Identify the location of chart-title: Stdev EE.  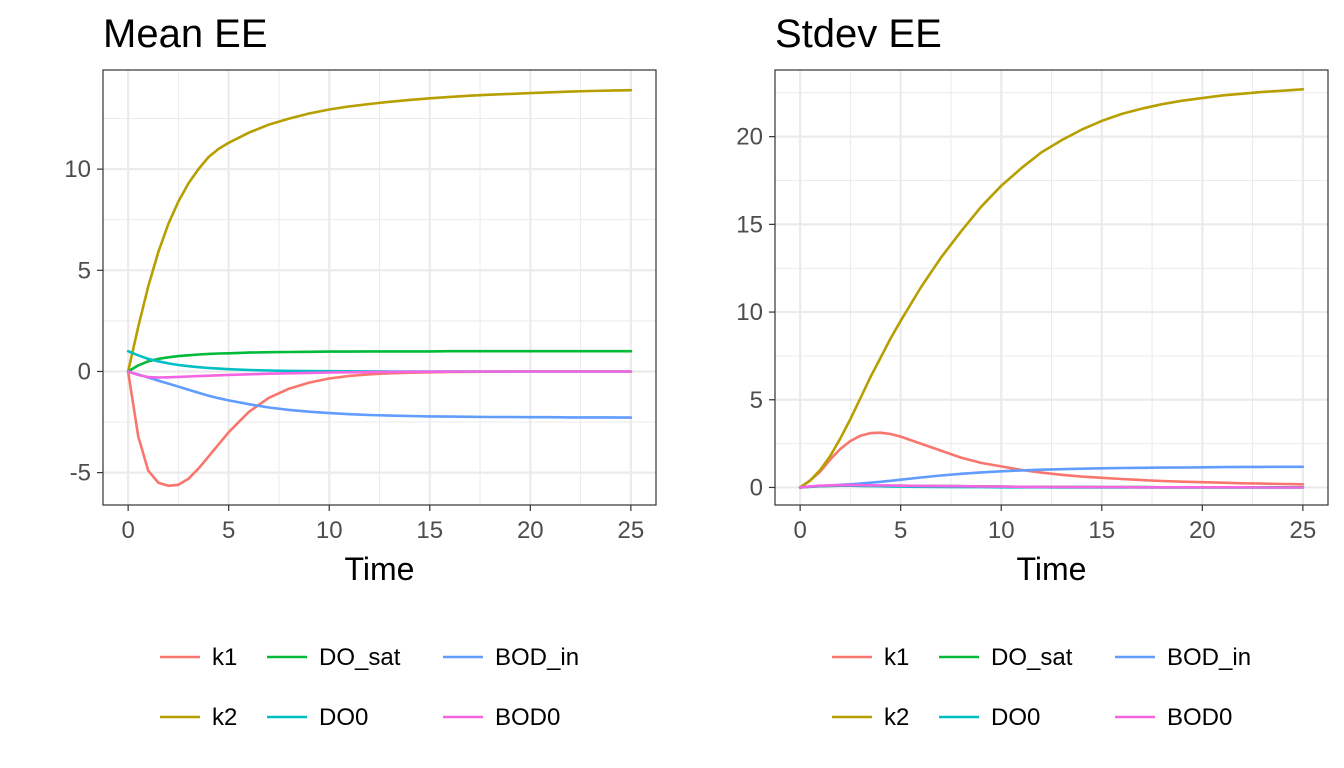
(858, 34).